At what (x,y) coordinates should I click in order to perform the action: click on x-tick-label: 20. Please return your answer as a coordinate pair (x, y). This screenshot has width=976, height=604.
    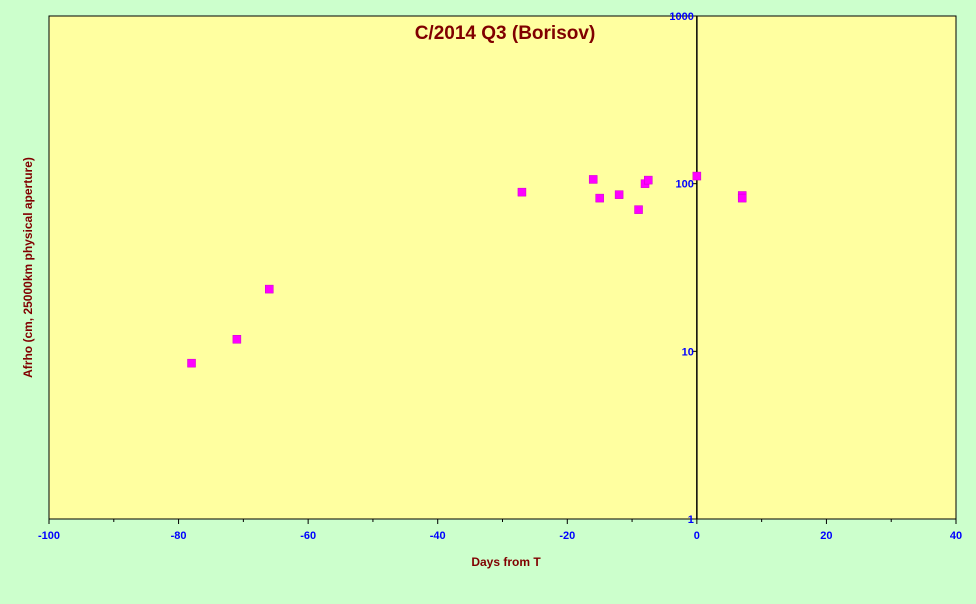
    Looking at the image, I should click on (826, 536).